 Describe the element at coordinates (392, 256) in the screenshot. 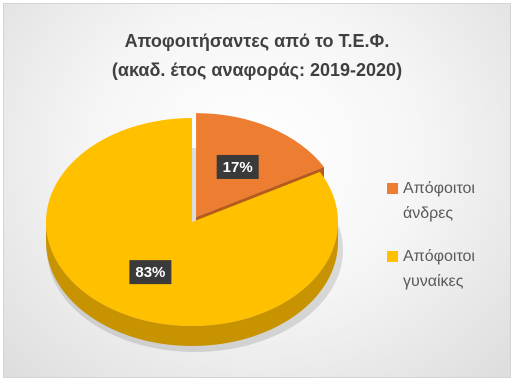

I see `legend-swatch-women` at that location.